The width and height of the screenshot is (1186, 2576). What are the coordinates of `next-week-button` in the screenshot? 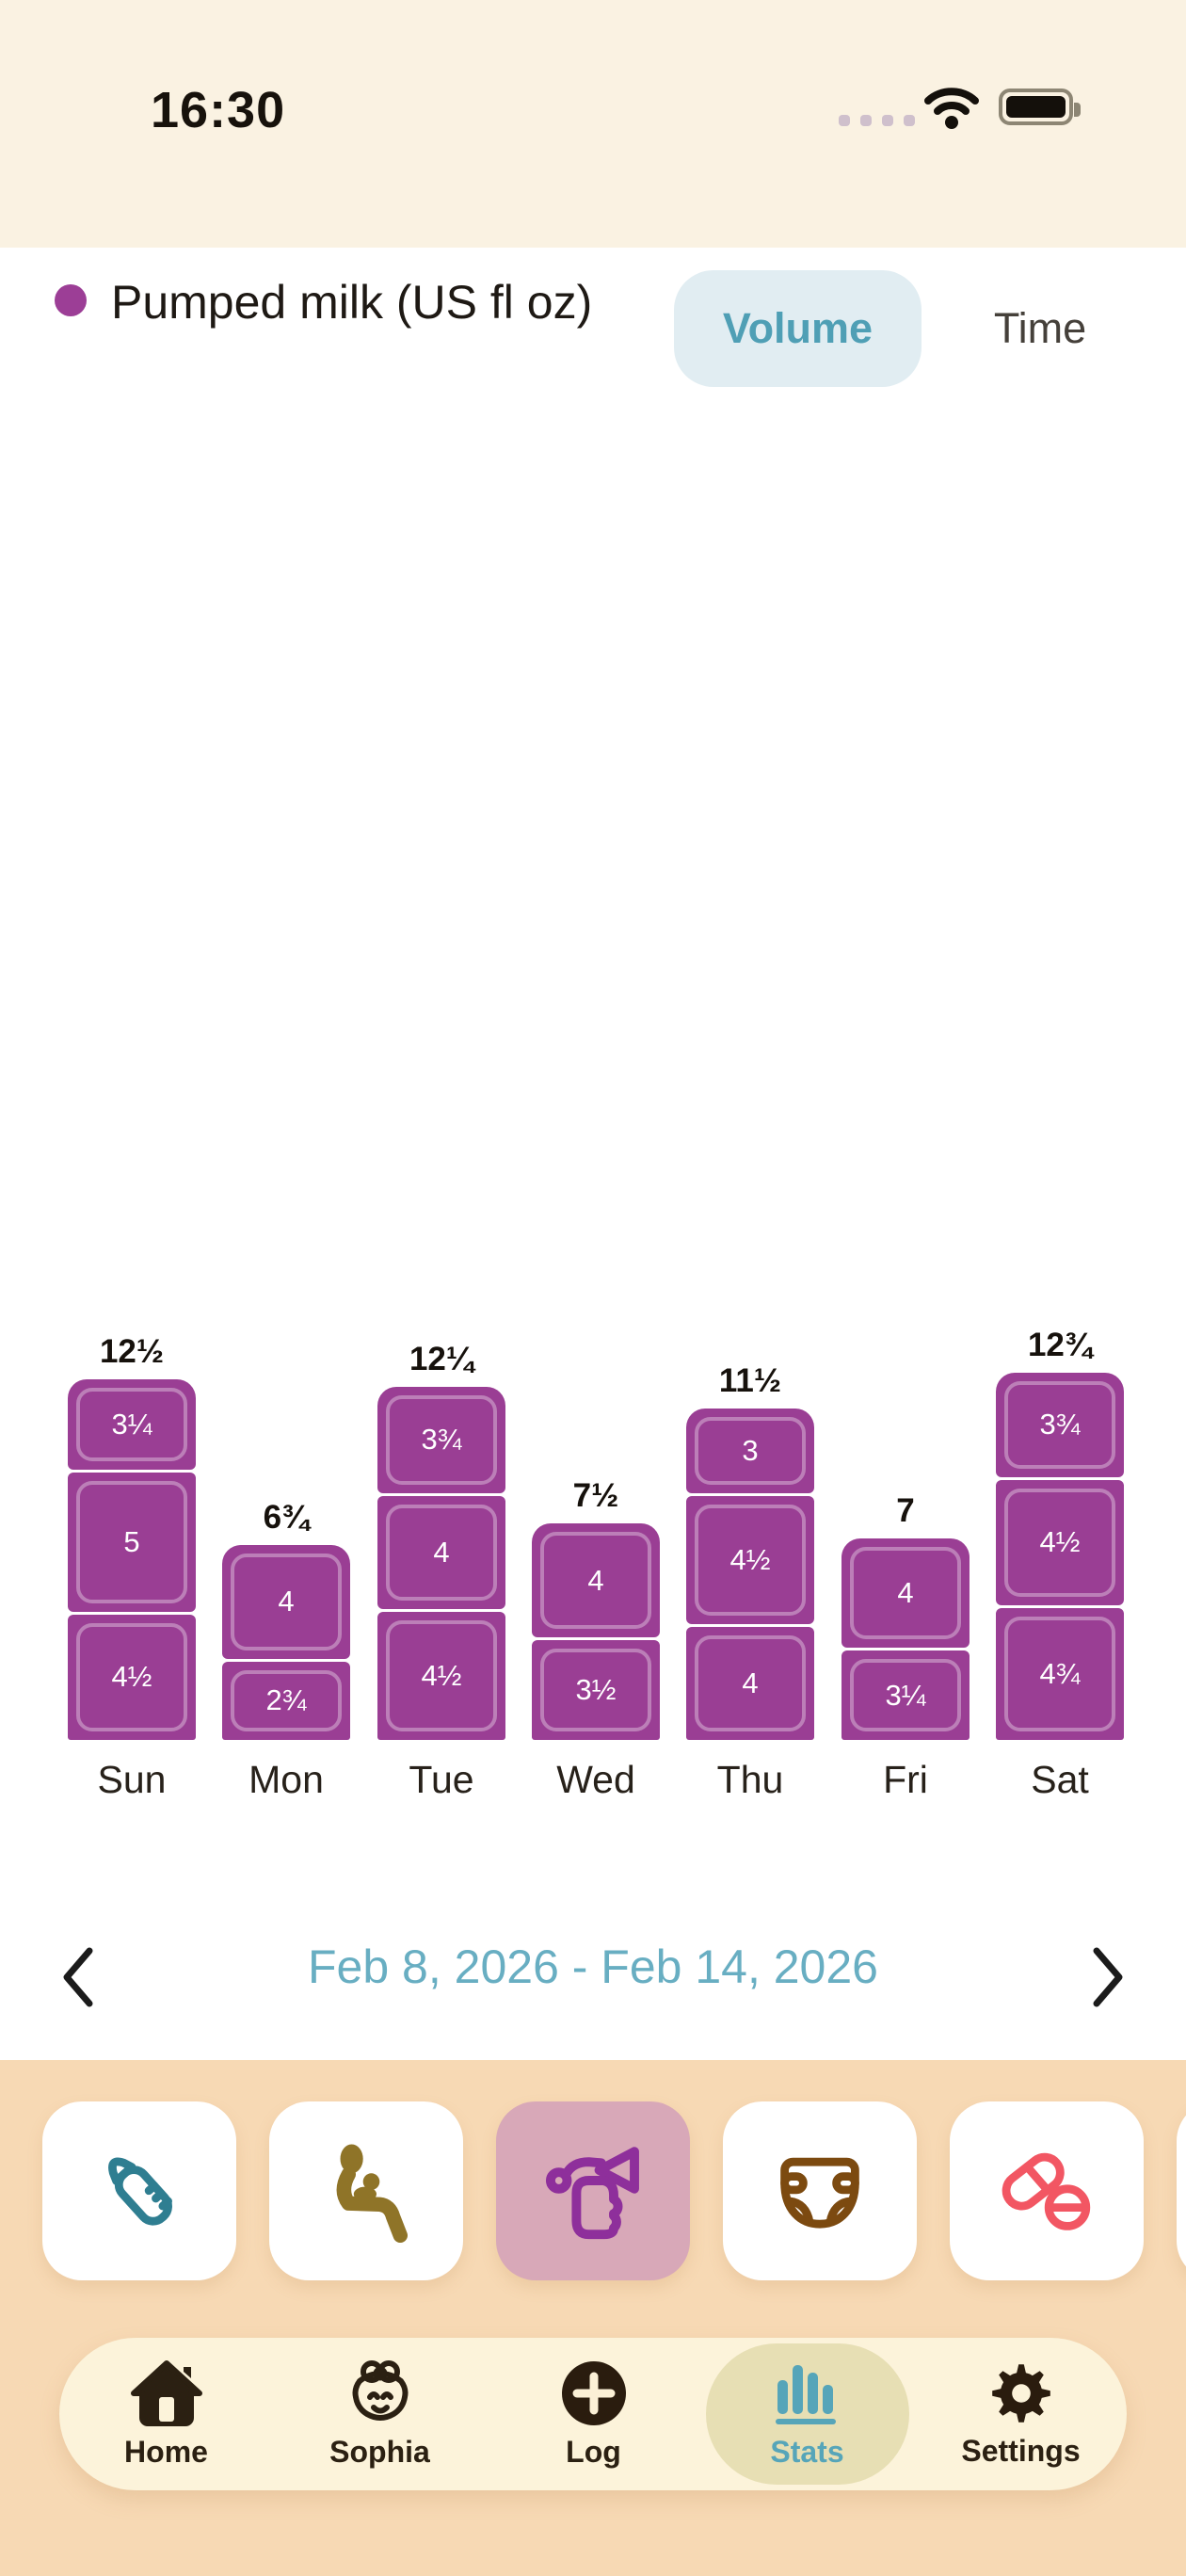 It's located at (1107, 1977).